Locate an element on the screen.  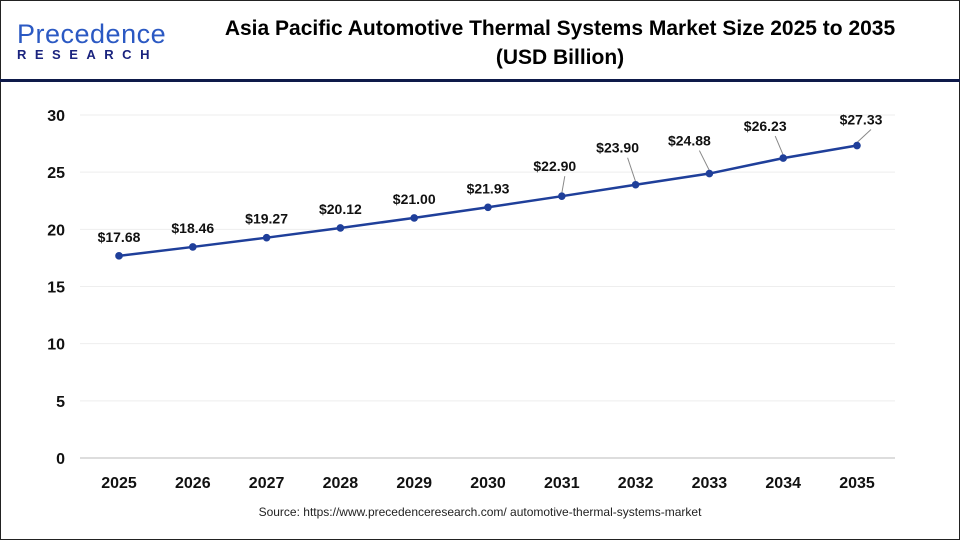
x-tick-label: 2028 is located at coordinates (341, 483).